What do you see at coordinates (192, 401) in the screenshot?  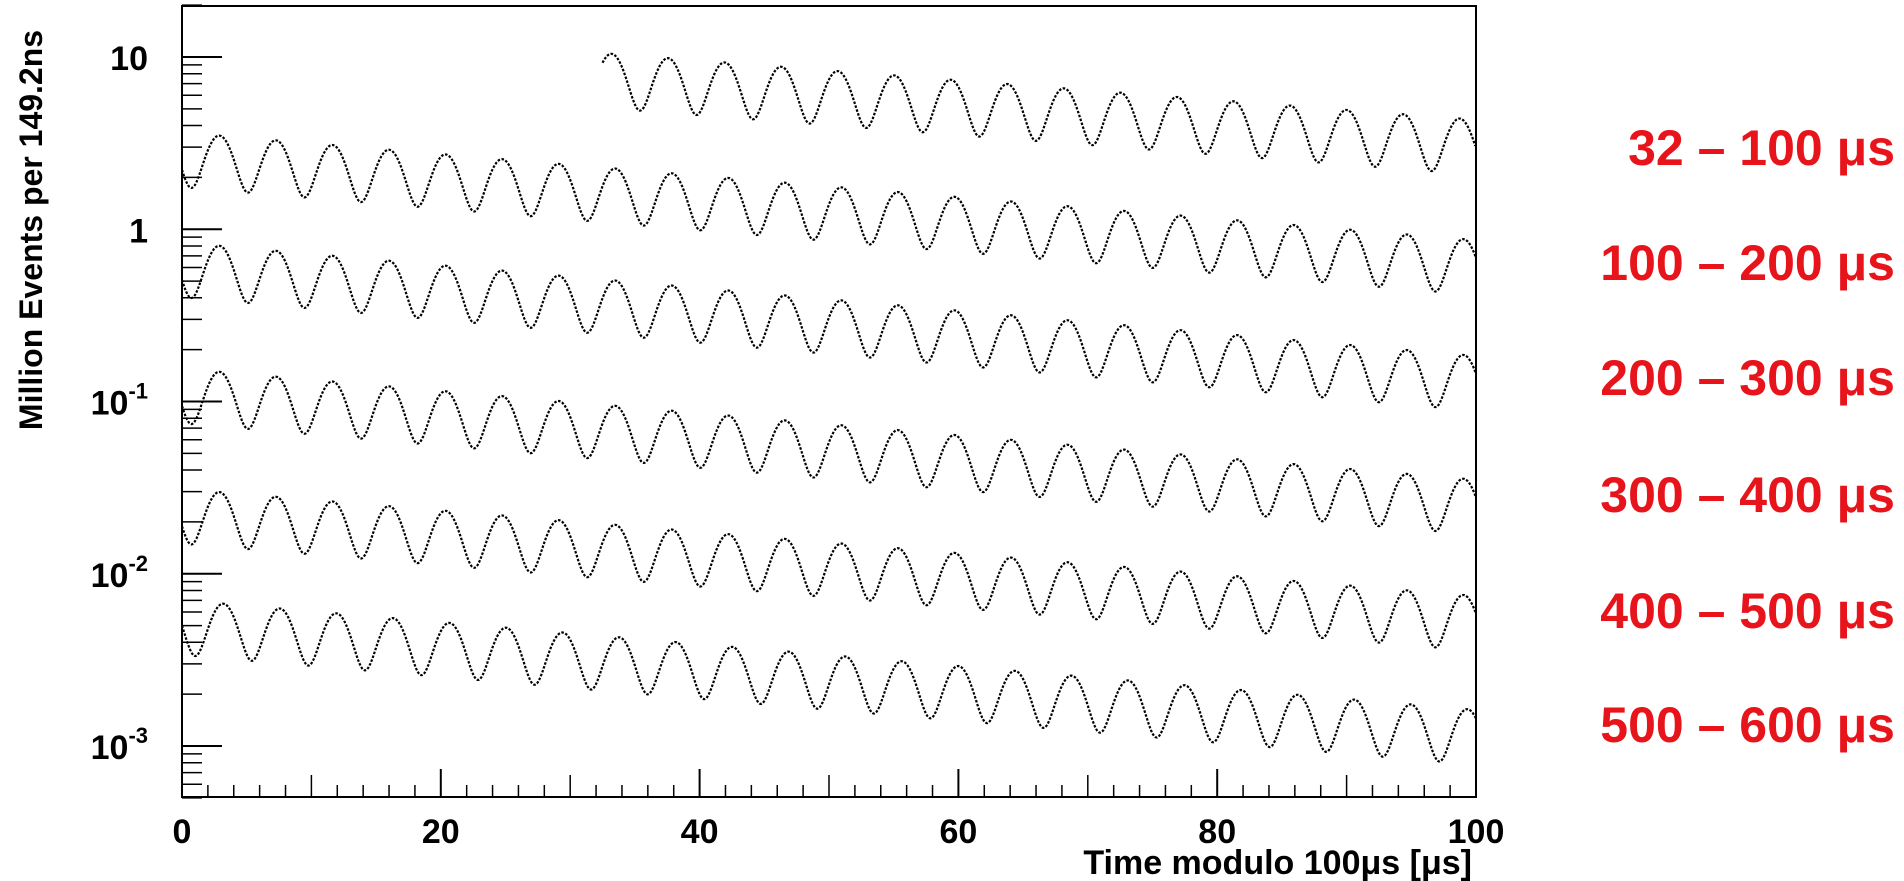 I see `y-minor-ticks` at bounding box center [192, 401].